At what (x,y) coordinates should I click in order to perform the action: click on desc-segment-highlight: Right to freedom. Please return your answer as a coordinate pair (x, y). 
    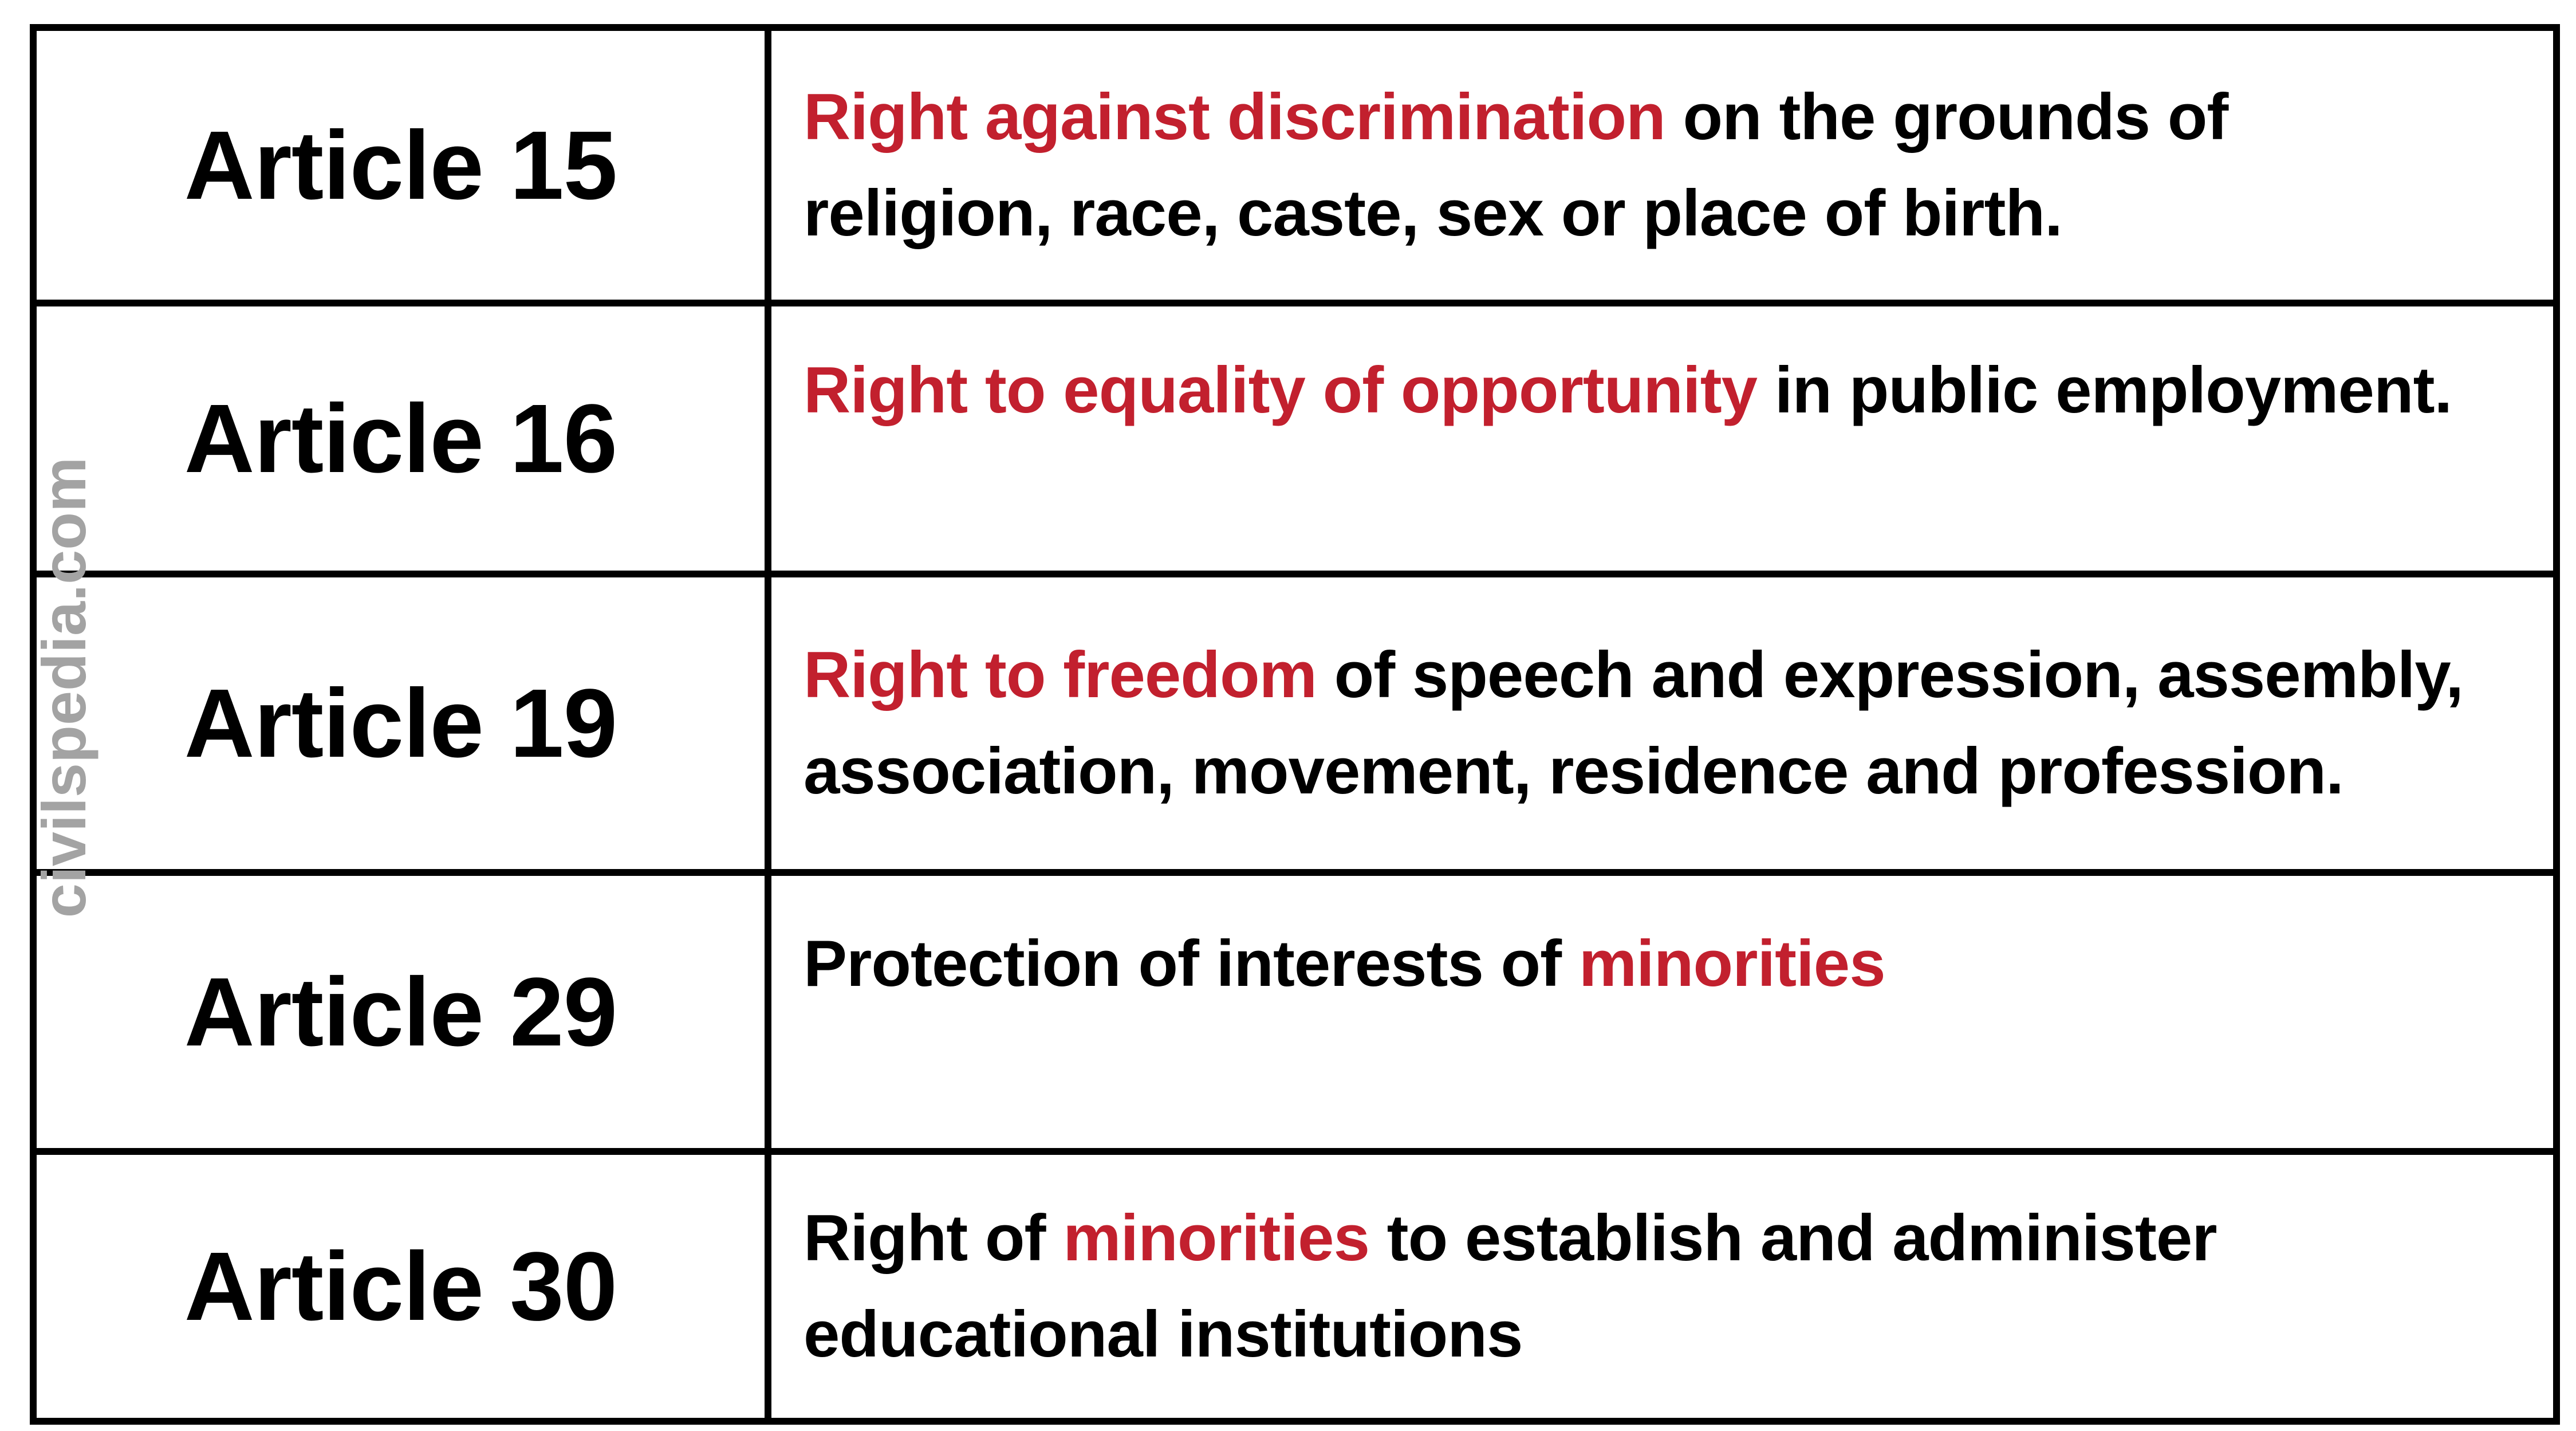
    Looking at the image, I should click on (1060, 675).